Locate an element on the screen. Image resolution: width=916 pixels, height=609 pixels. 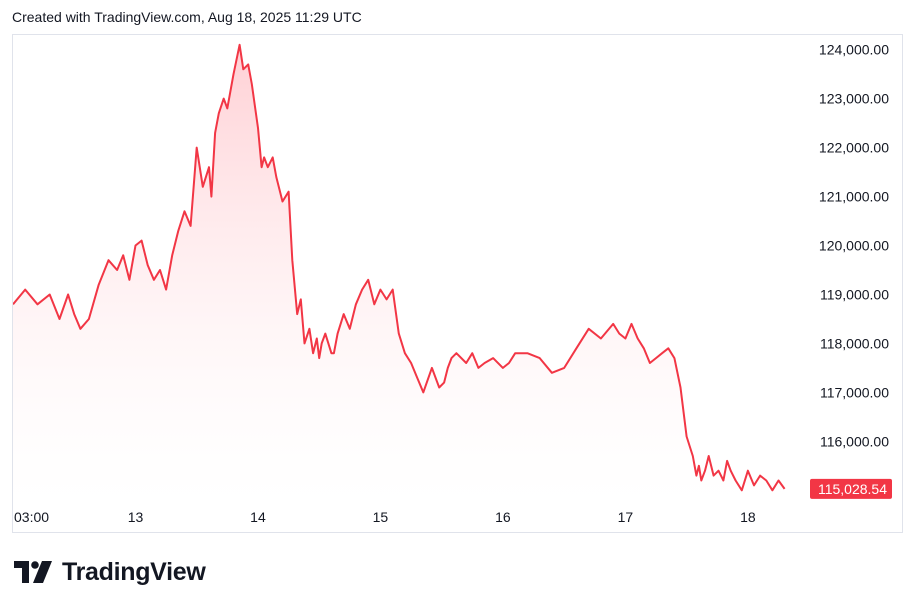
x-tick-label: 15 is located at coordinates (381, 517).